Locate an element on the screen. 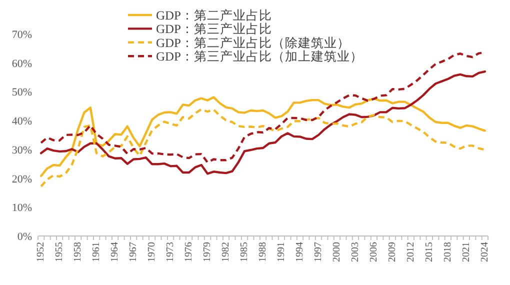  x-tick-label: 1985 is located at coordinates (244, 252).